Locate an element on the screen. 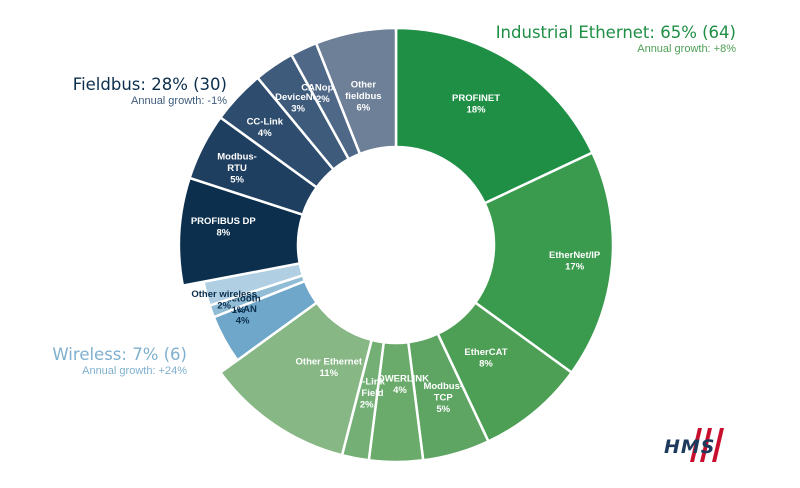  hms-logo-mark-icon is located at coordinates (707, 445).